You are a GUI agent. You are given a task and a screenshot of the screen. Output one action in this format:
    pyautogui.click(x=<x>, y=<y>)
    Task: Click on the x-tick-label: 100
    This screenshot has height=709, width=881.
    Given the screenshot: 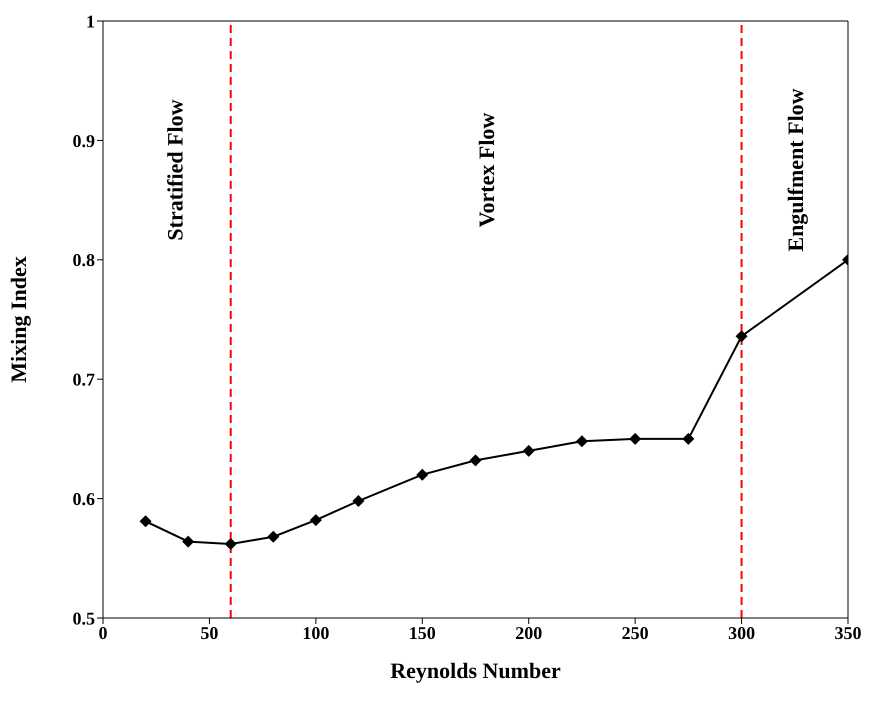 What is the action you would take?
    pyautogui.click(x=316, y=632)
    